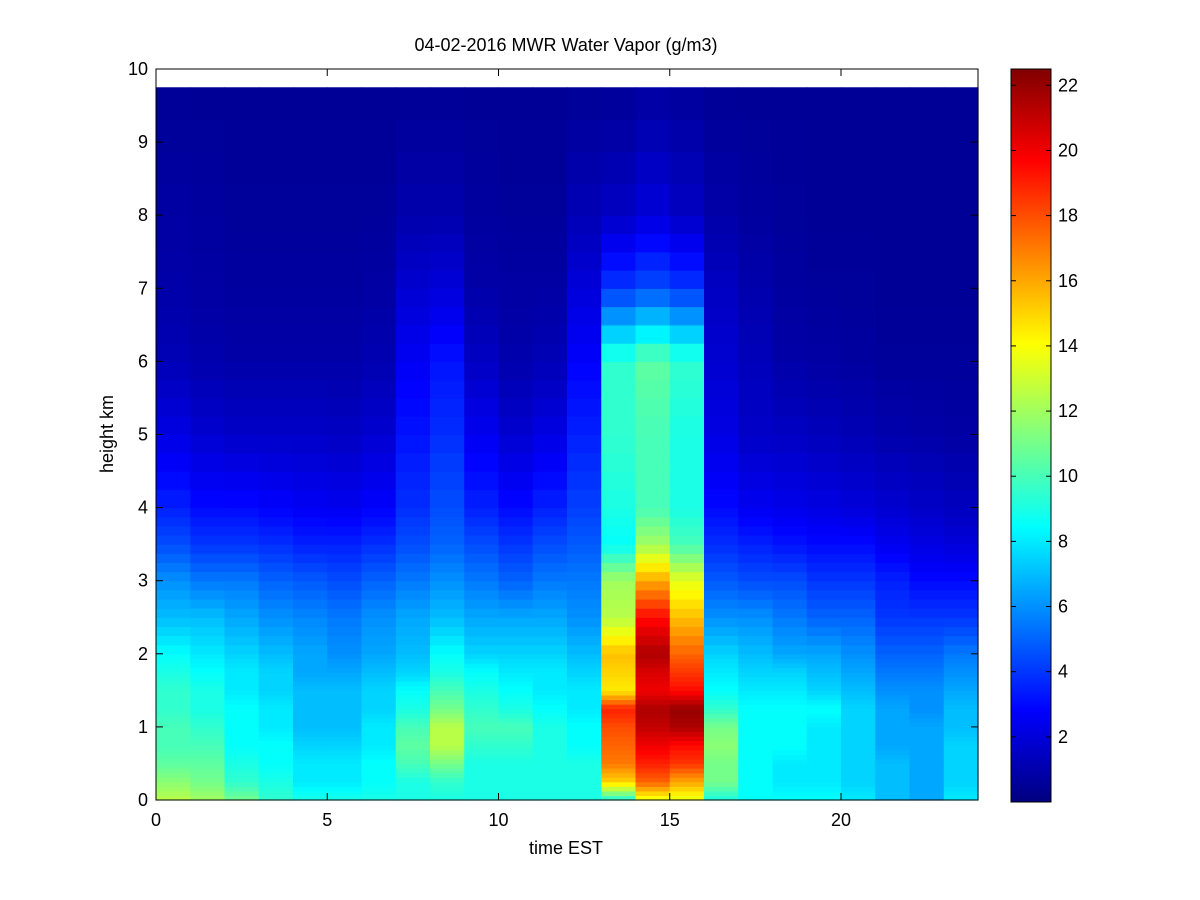 The image size is (1200, 900). What do you see at coordinates (156, 820) in the screenshot?
I see `x-tick-label: 0` at bounding box center [156, 820].